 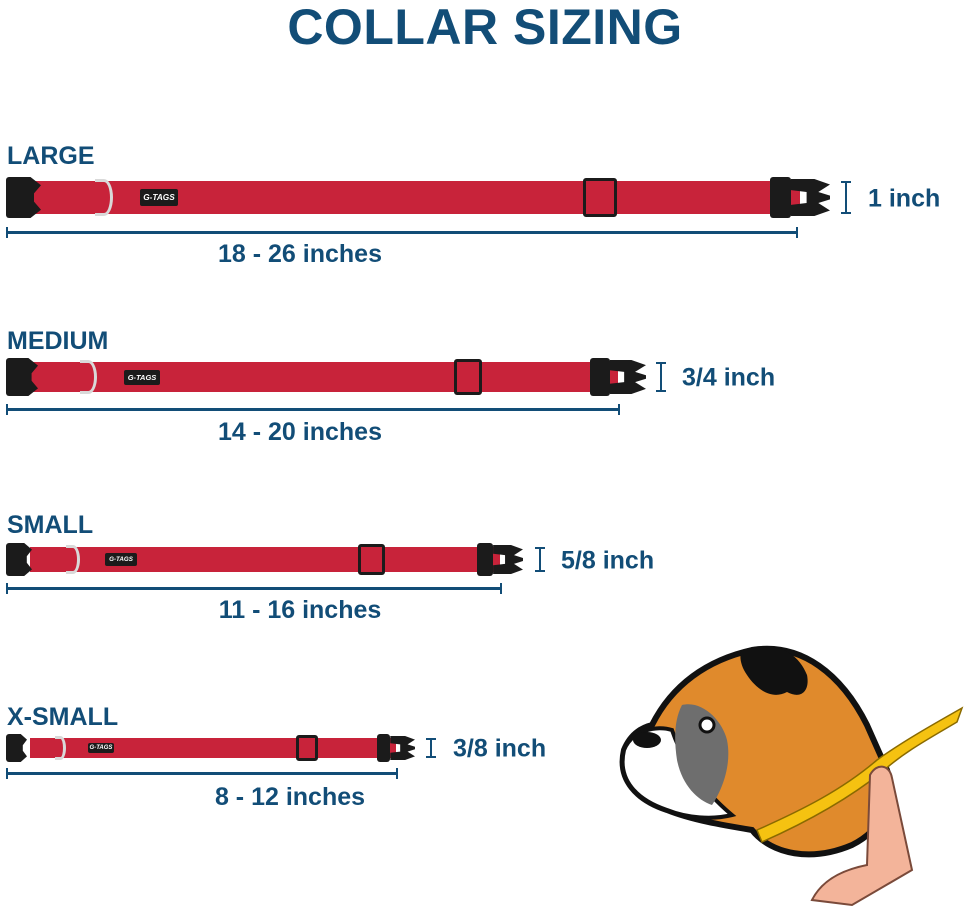 What do you see at coordinates (300, 610) in the screenshot?
I see `length-range: 11 - 16 inches` at bounding box center [300, 610].